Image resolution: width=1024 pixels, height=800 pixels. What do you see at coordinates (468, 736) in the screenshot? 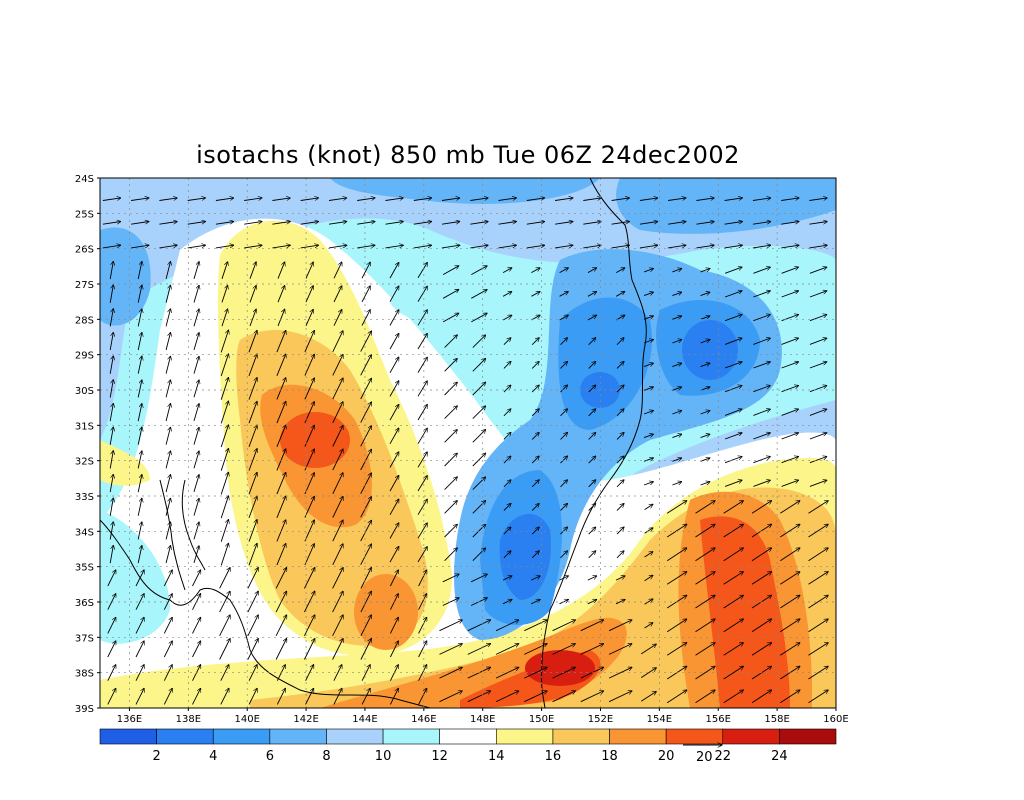
I see `colorbar` at bounding box center [468, 736].